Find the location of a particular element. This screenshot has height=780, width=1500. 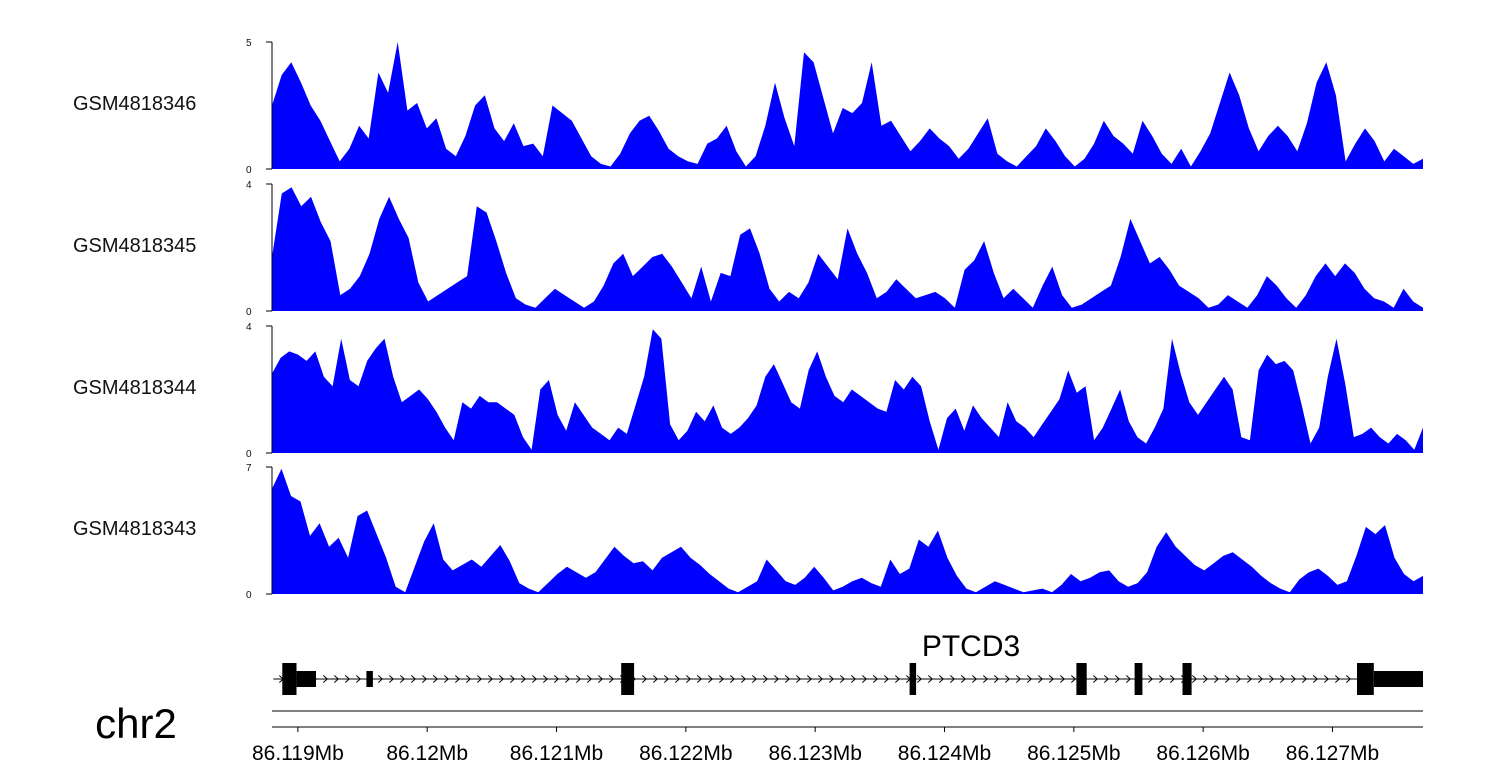

x-tick-label: 86.12Mb is located at coordinates (427, 753).